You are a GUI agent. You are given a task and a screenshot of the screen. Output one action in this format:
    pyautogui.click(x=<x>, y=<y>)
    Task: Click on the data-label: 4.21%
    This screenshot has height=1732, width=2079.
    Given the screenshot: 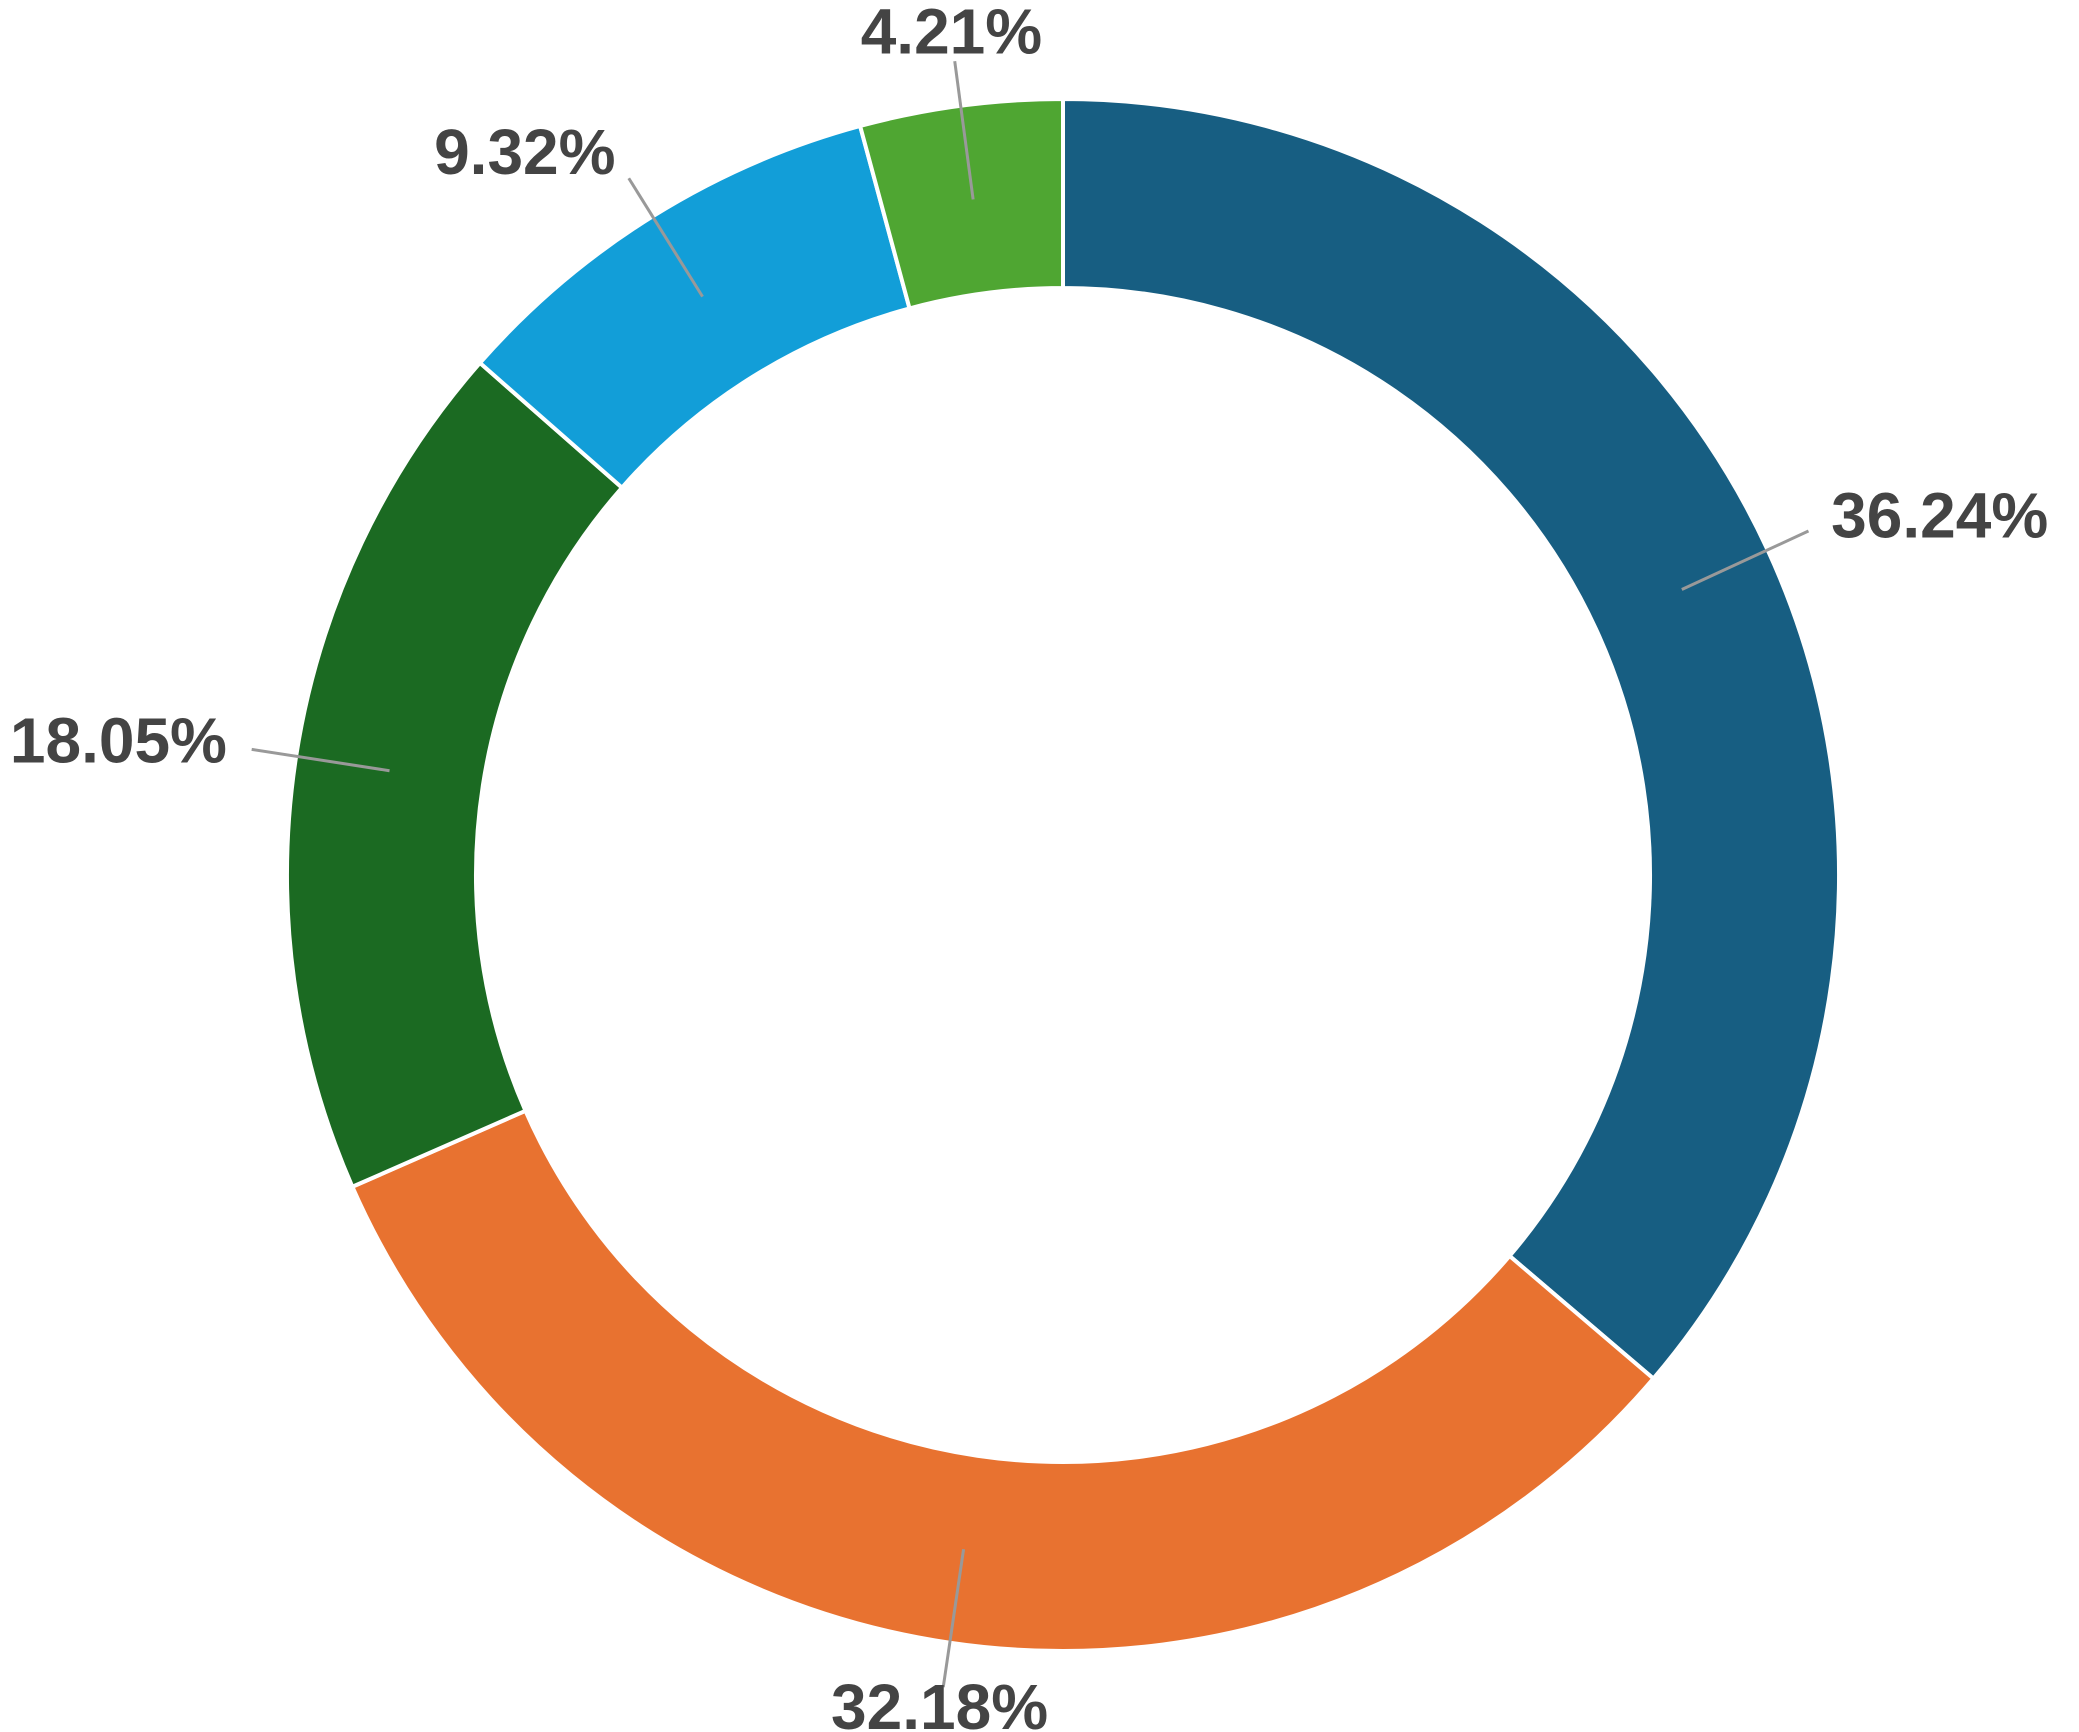 What is the action you would take?
    pyautogui.click(x=951, y=33)
    